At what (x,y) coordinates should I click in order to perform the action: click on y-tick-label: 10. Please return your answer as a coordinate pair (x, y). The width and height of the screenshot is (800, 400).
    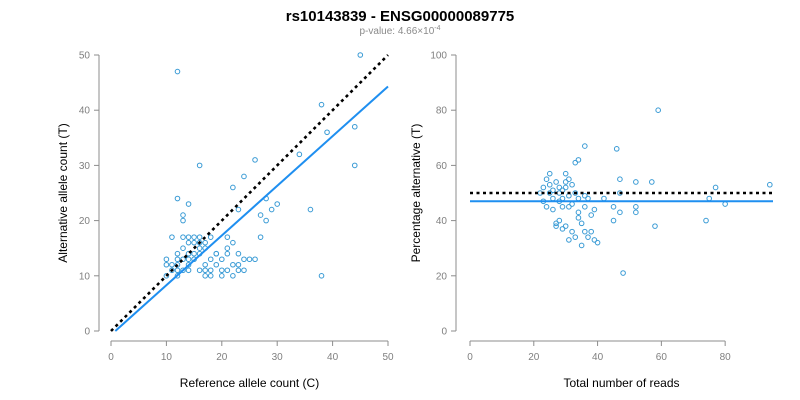
    Looking at the image, I should click on (85, 276).